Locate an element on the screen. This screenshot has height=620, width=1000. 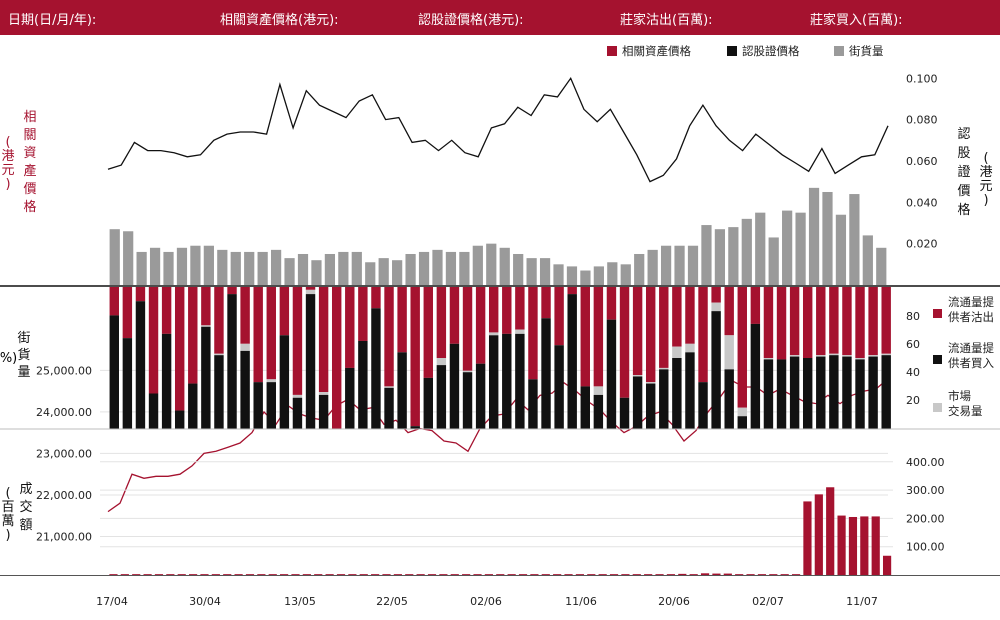
right-axis-label: 證 is located at coordinates (963, 172).